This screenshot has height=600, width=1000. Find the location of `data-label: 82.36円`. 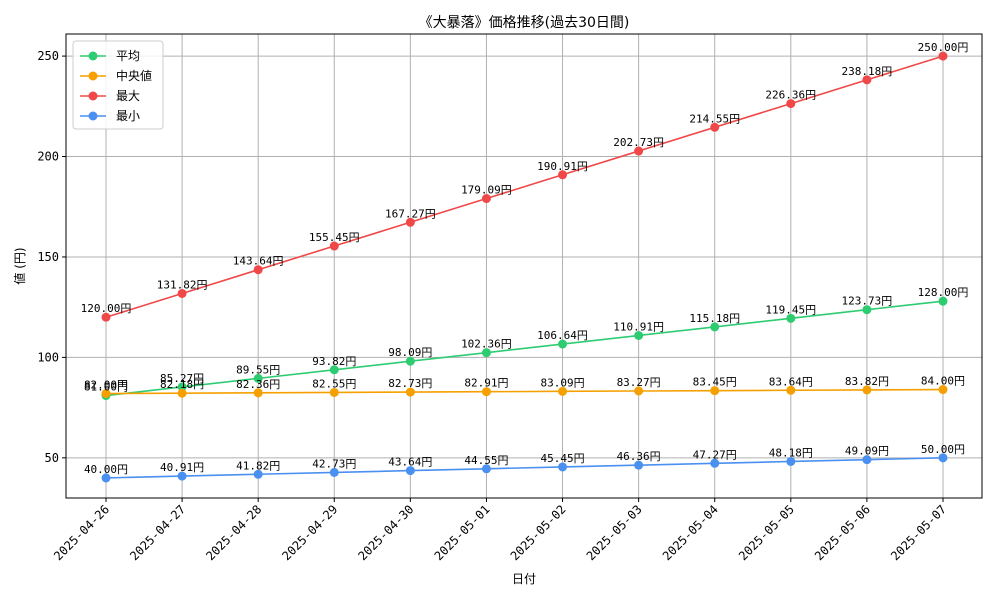

data-label: 82.36円 is located at coordinates (258, 384).